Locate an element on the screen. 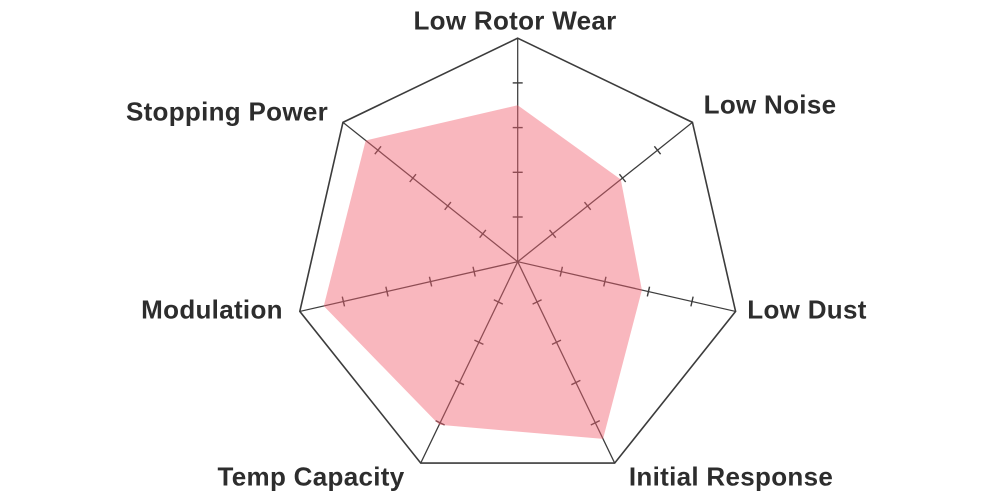 This screenshot has width=1000, height=503. axis-label-temp-capacity: Temp Capacity is located at coordinates (311, 476).